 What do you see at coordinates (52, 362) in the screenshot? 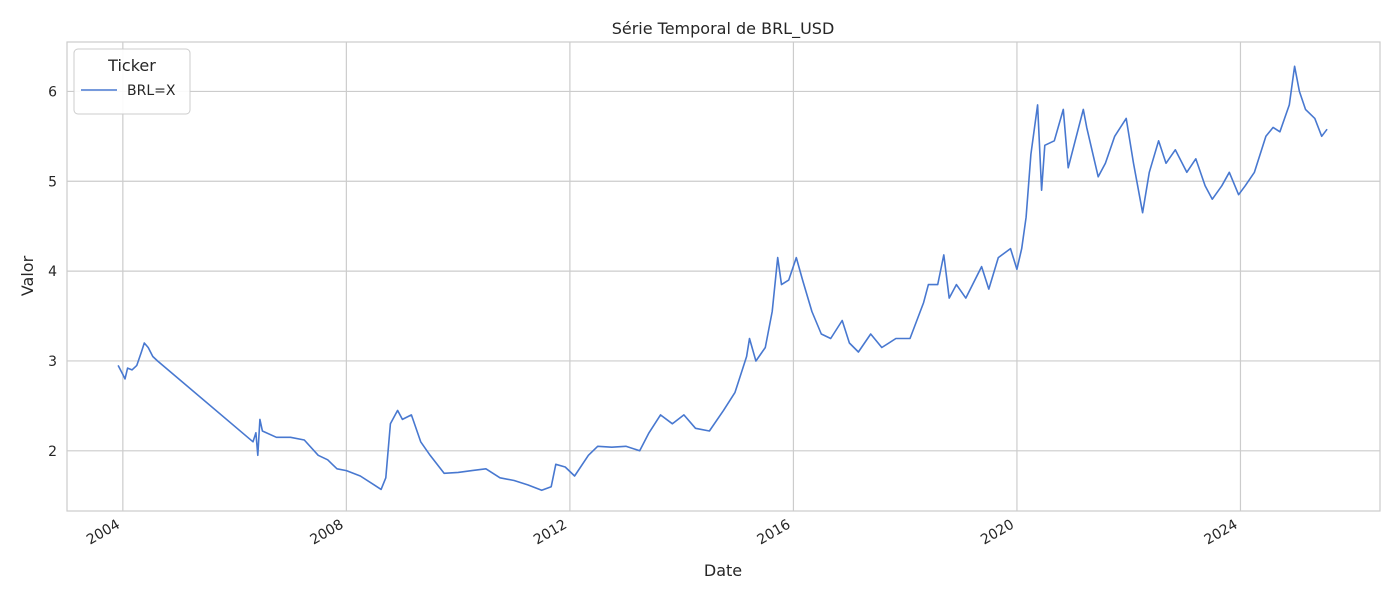
I see `y-tick-label: 3` at bounding box center [52, 362].